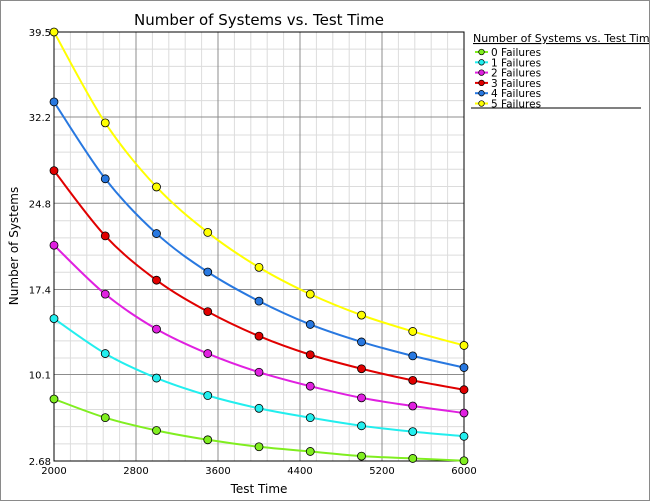 This screenshot has height=504, width=650. Describe the element at coordinates (258, 471) in the screenshot. I see `x-axis-ticks: 2000 2800 3600 4400 5200 6000` at that location.